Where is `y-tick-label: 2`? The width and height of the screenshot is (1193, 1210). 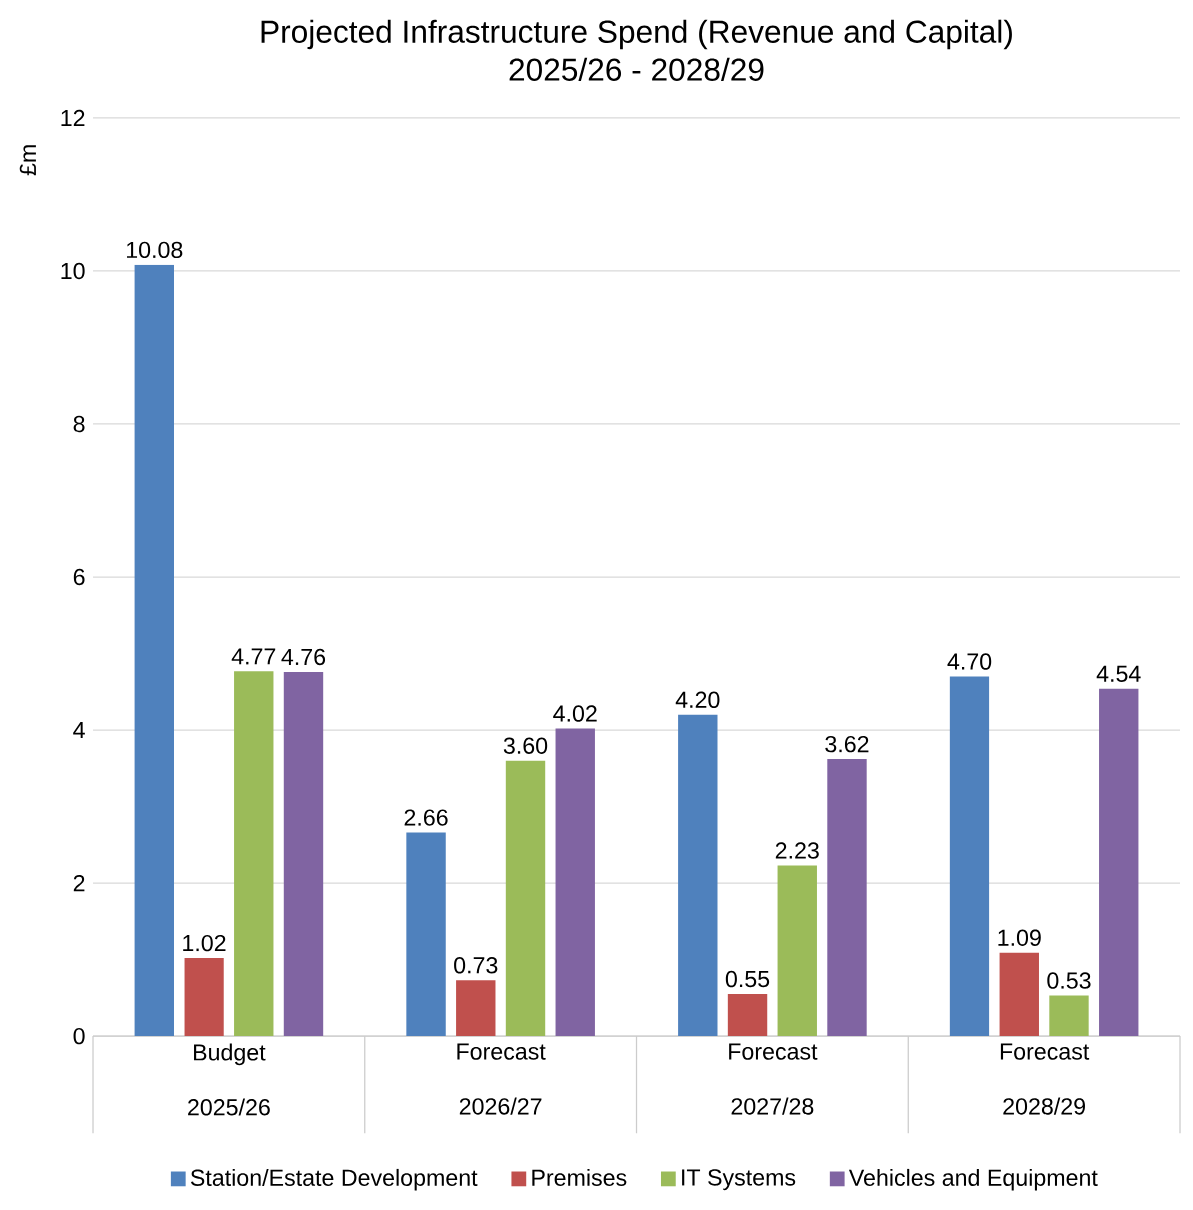 y-tick-label: 2 is located at coordinates (79, 883).